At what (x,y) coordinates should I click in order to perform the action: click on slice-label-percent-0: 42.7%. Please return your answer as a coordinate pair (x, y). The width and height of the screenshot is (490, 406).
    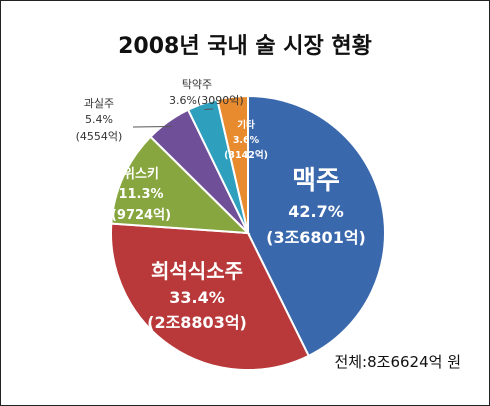
    Looking at the image, I should click on (316, 211).